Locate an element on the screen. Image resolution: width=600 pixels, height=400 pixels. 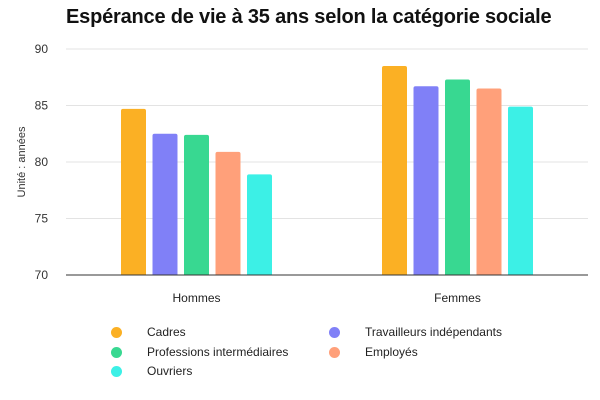
y-tick-label: 85 is located at coordinates (42, 106).